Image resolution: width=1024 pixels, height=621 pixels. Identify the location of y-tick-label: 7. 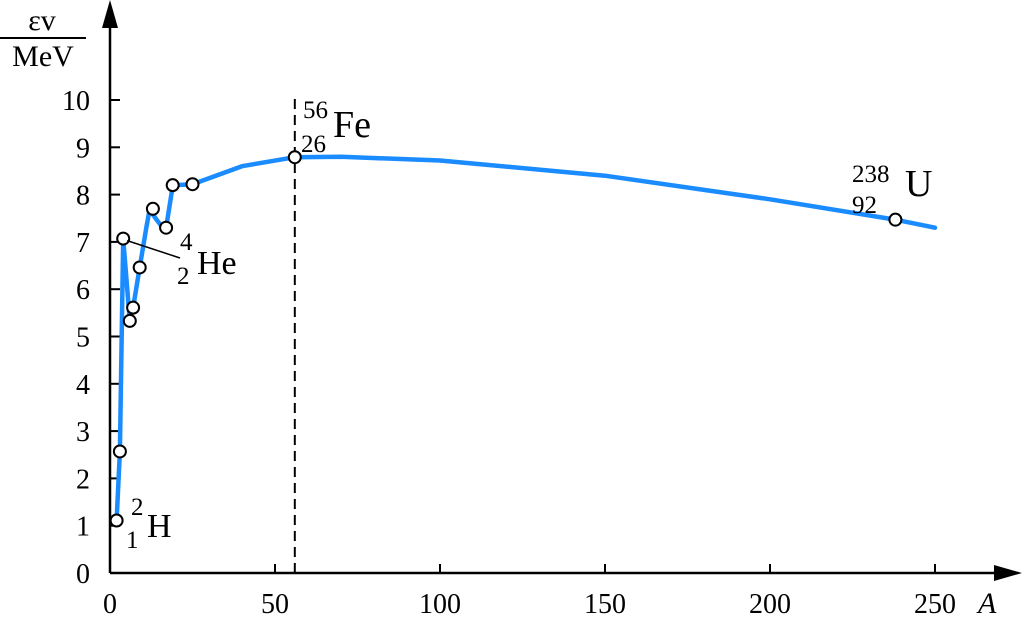
(83, 243).